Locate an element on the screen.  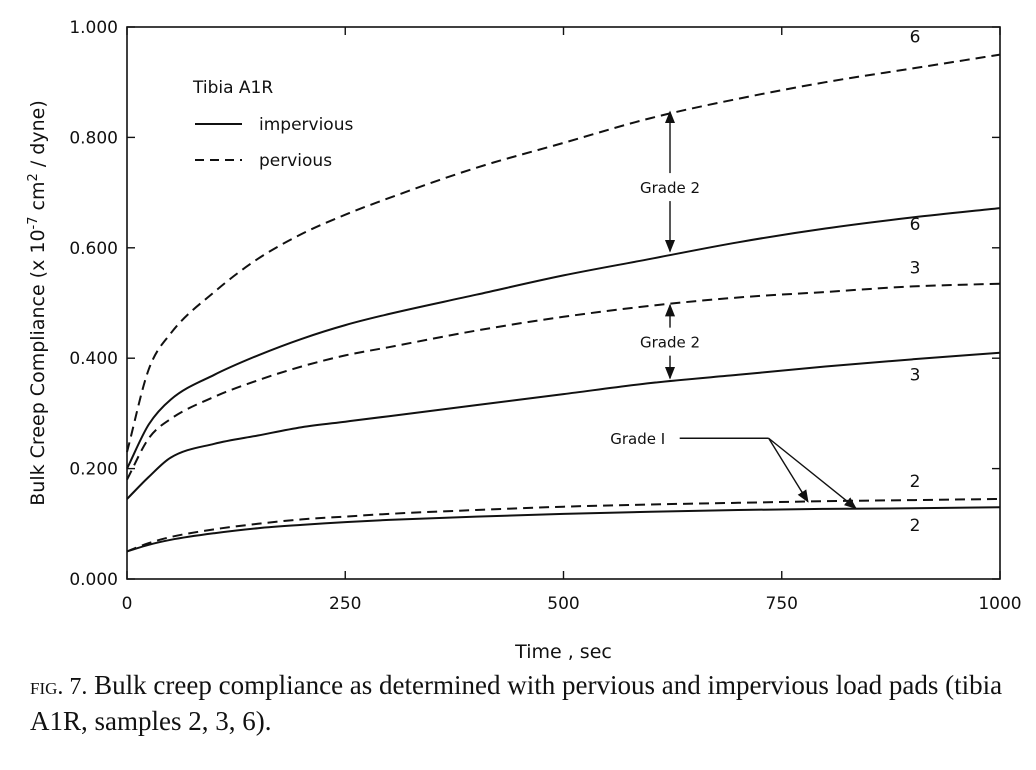
y-tick-label: 1.000 is located at coordinates (93, 28).